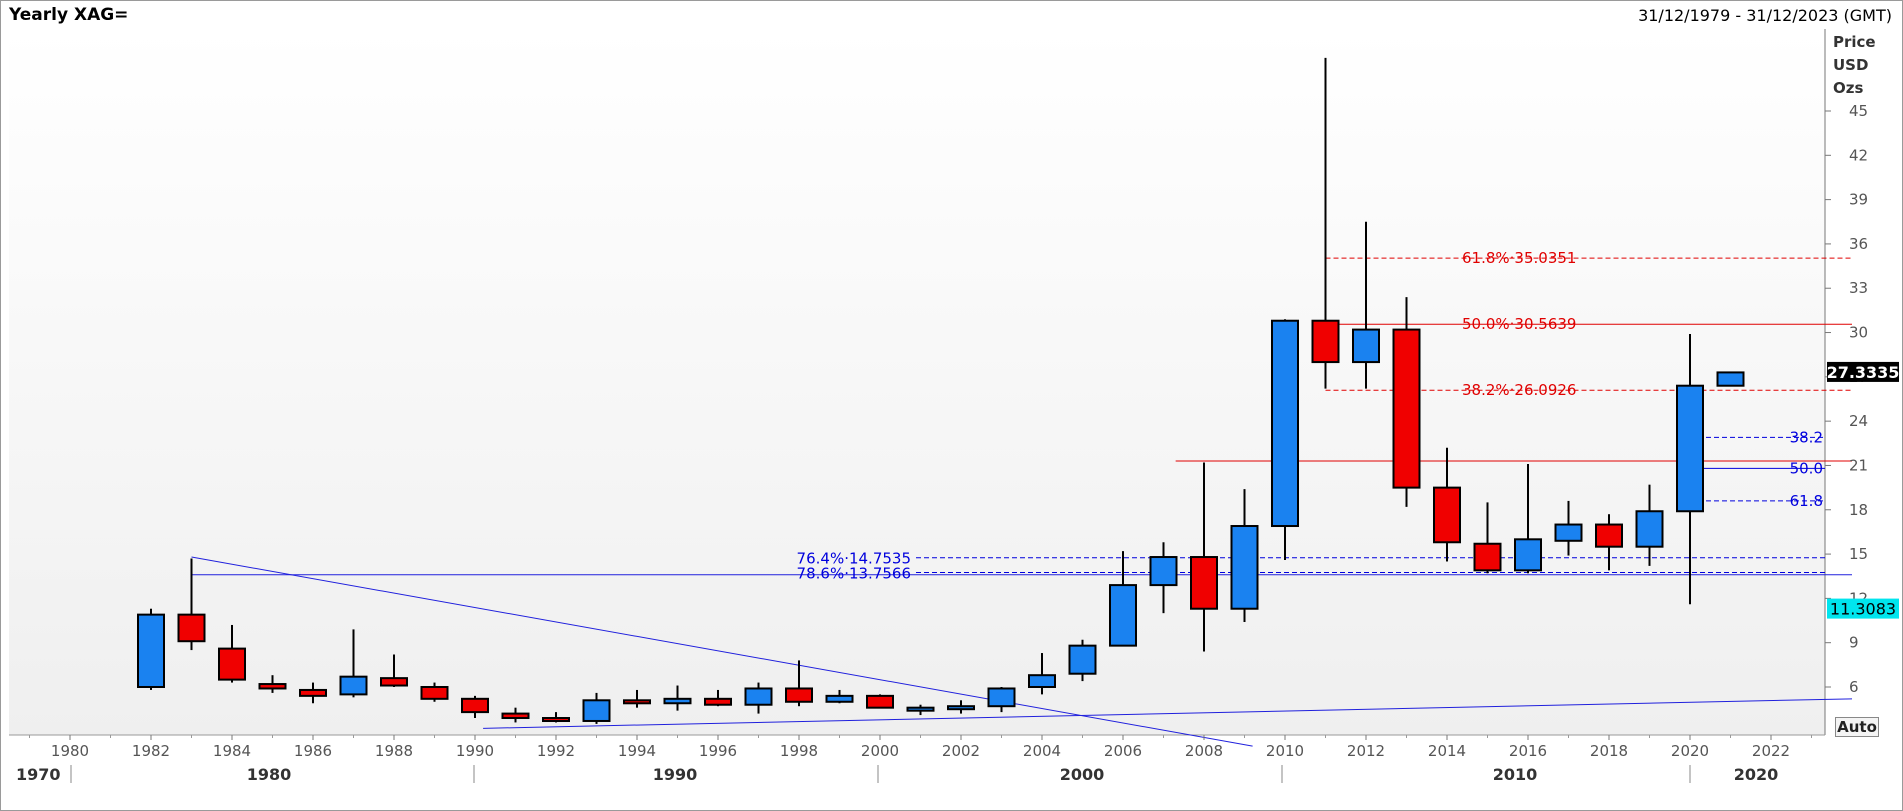 The height and width of the screenshot is (811, 1903). I want to click on x-tick-label: 2008, so click(1204, 751).